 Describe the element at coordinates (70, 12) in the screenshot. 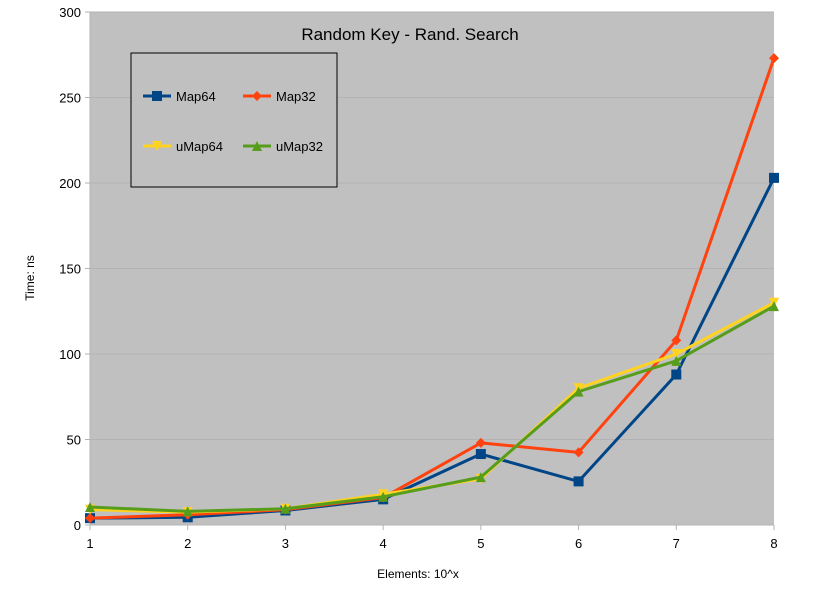

I see `y-tick-label: 300` at that location.